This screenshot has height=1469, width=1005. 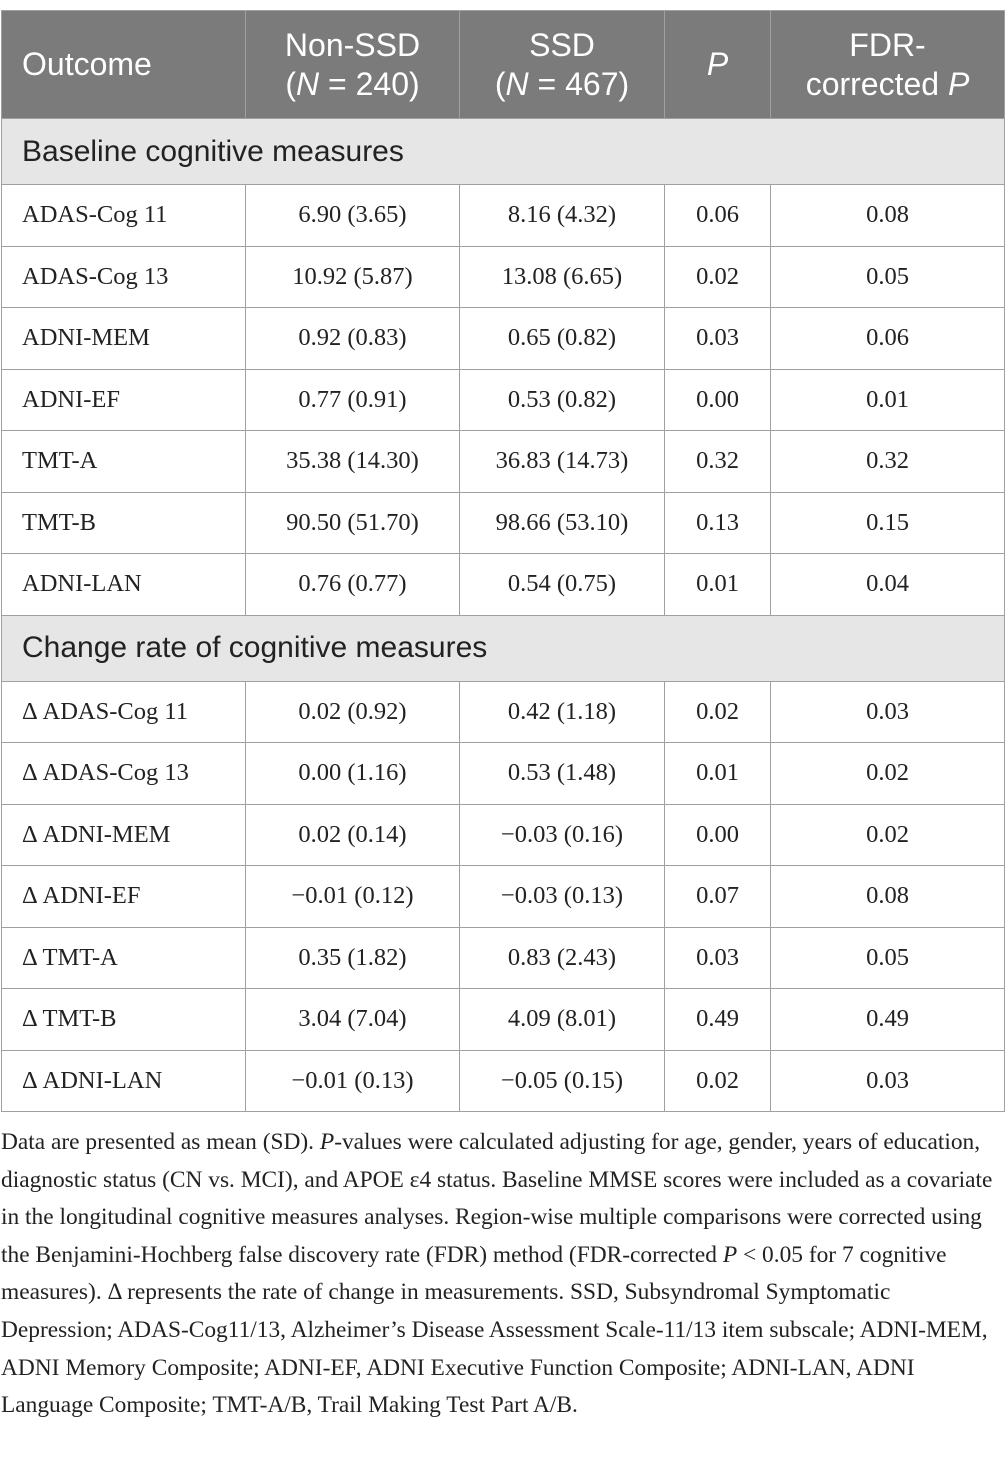 I want to click on cell: 8.16 (4.32), so click(x=562, y=215).